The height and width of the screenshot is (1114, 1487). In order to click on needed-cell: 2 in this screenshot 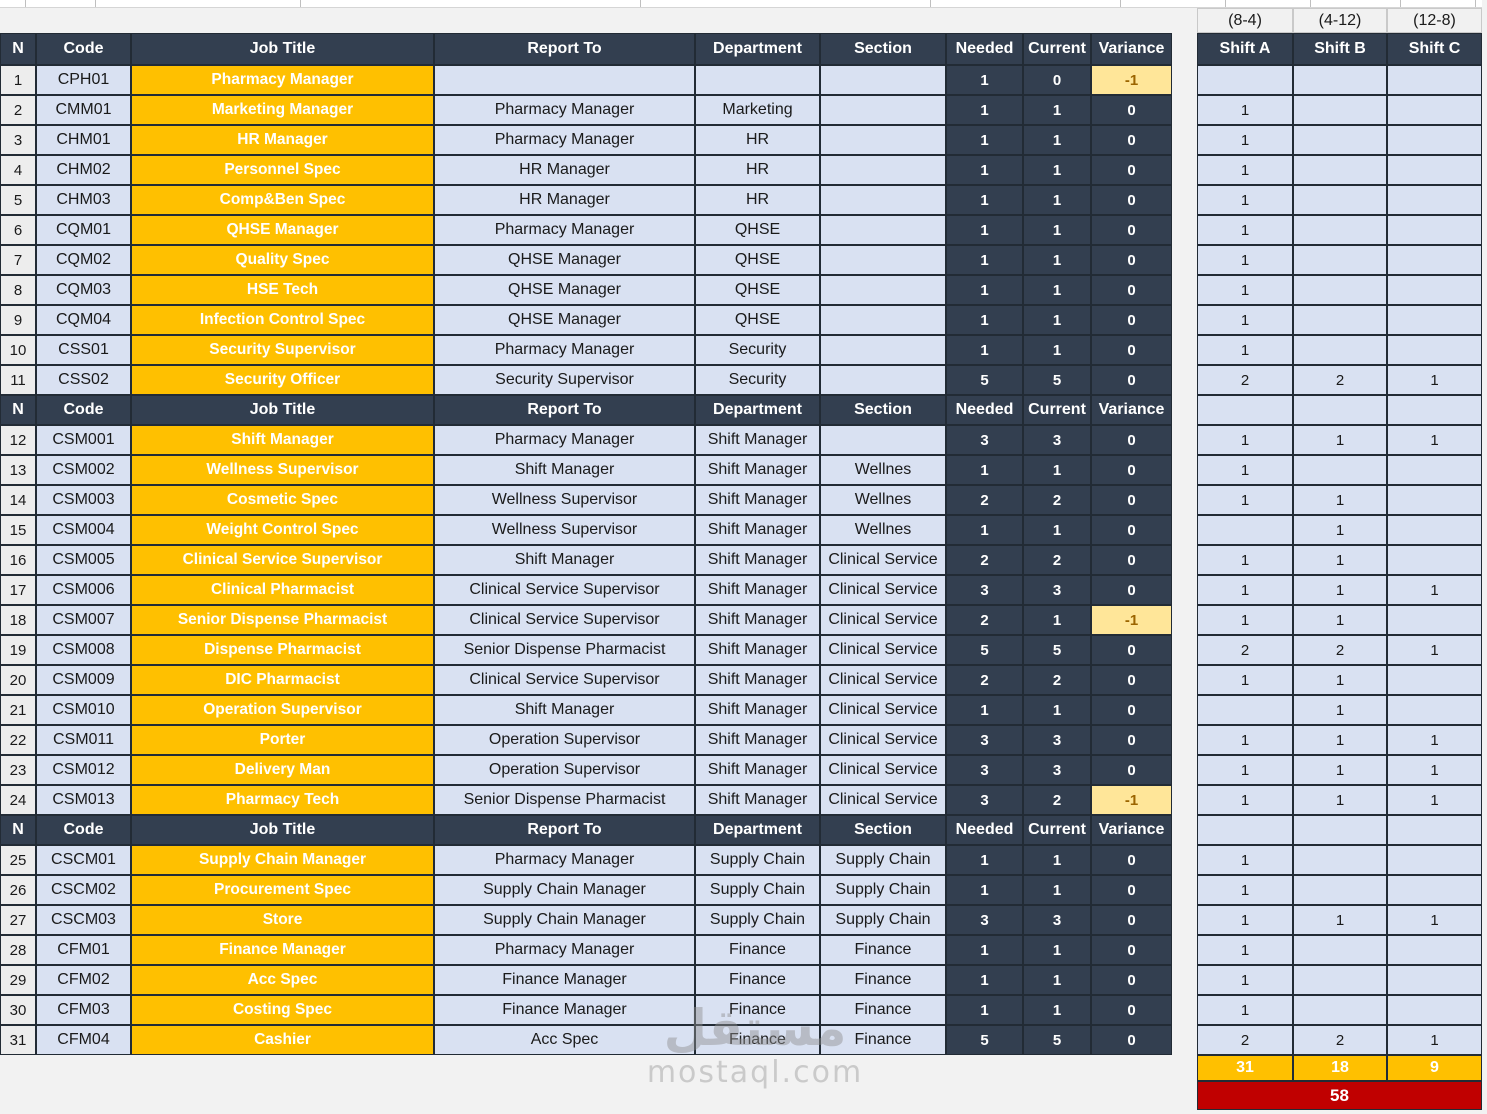, I will do `click(984, 500)`.